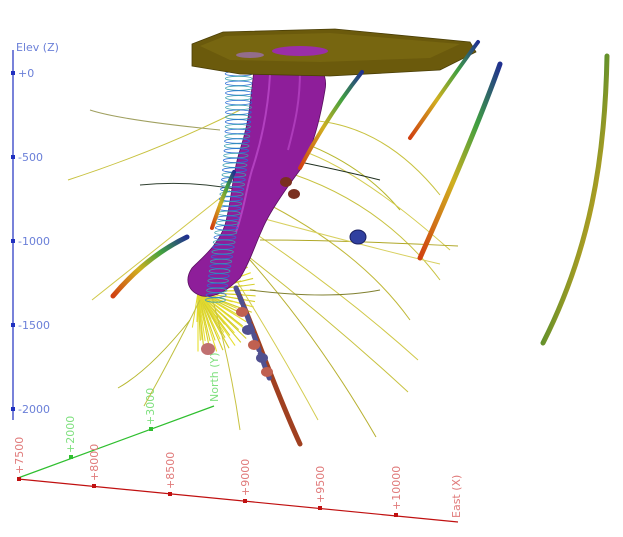  Describe the element at coordinates (119, 415) in the screenshot. I see `north-axis: +2000 +3000 North (Y)` at that location.